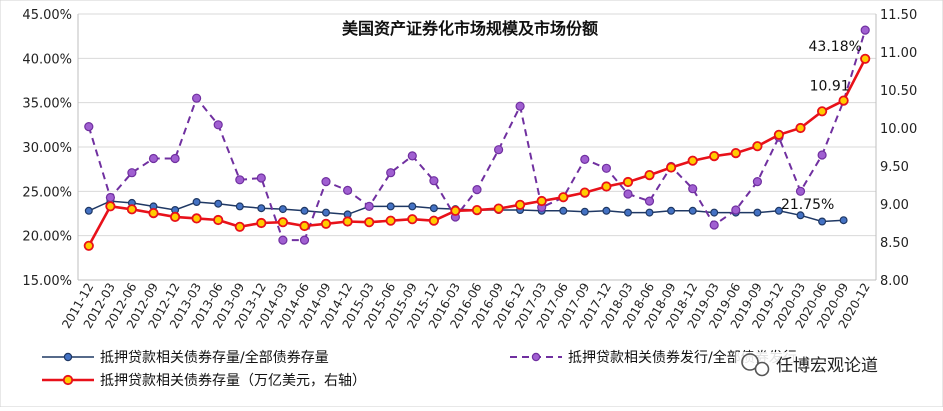 This screenshot has width=943, height=411. What do you see at coordinates (894, 243) in the screenshot?
I see `y-right-tick-label: 8.50` at bounding box center [894, 243].